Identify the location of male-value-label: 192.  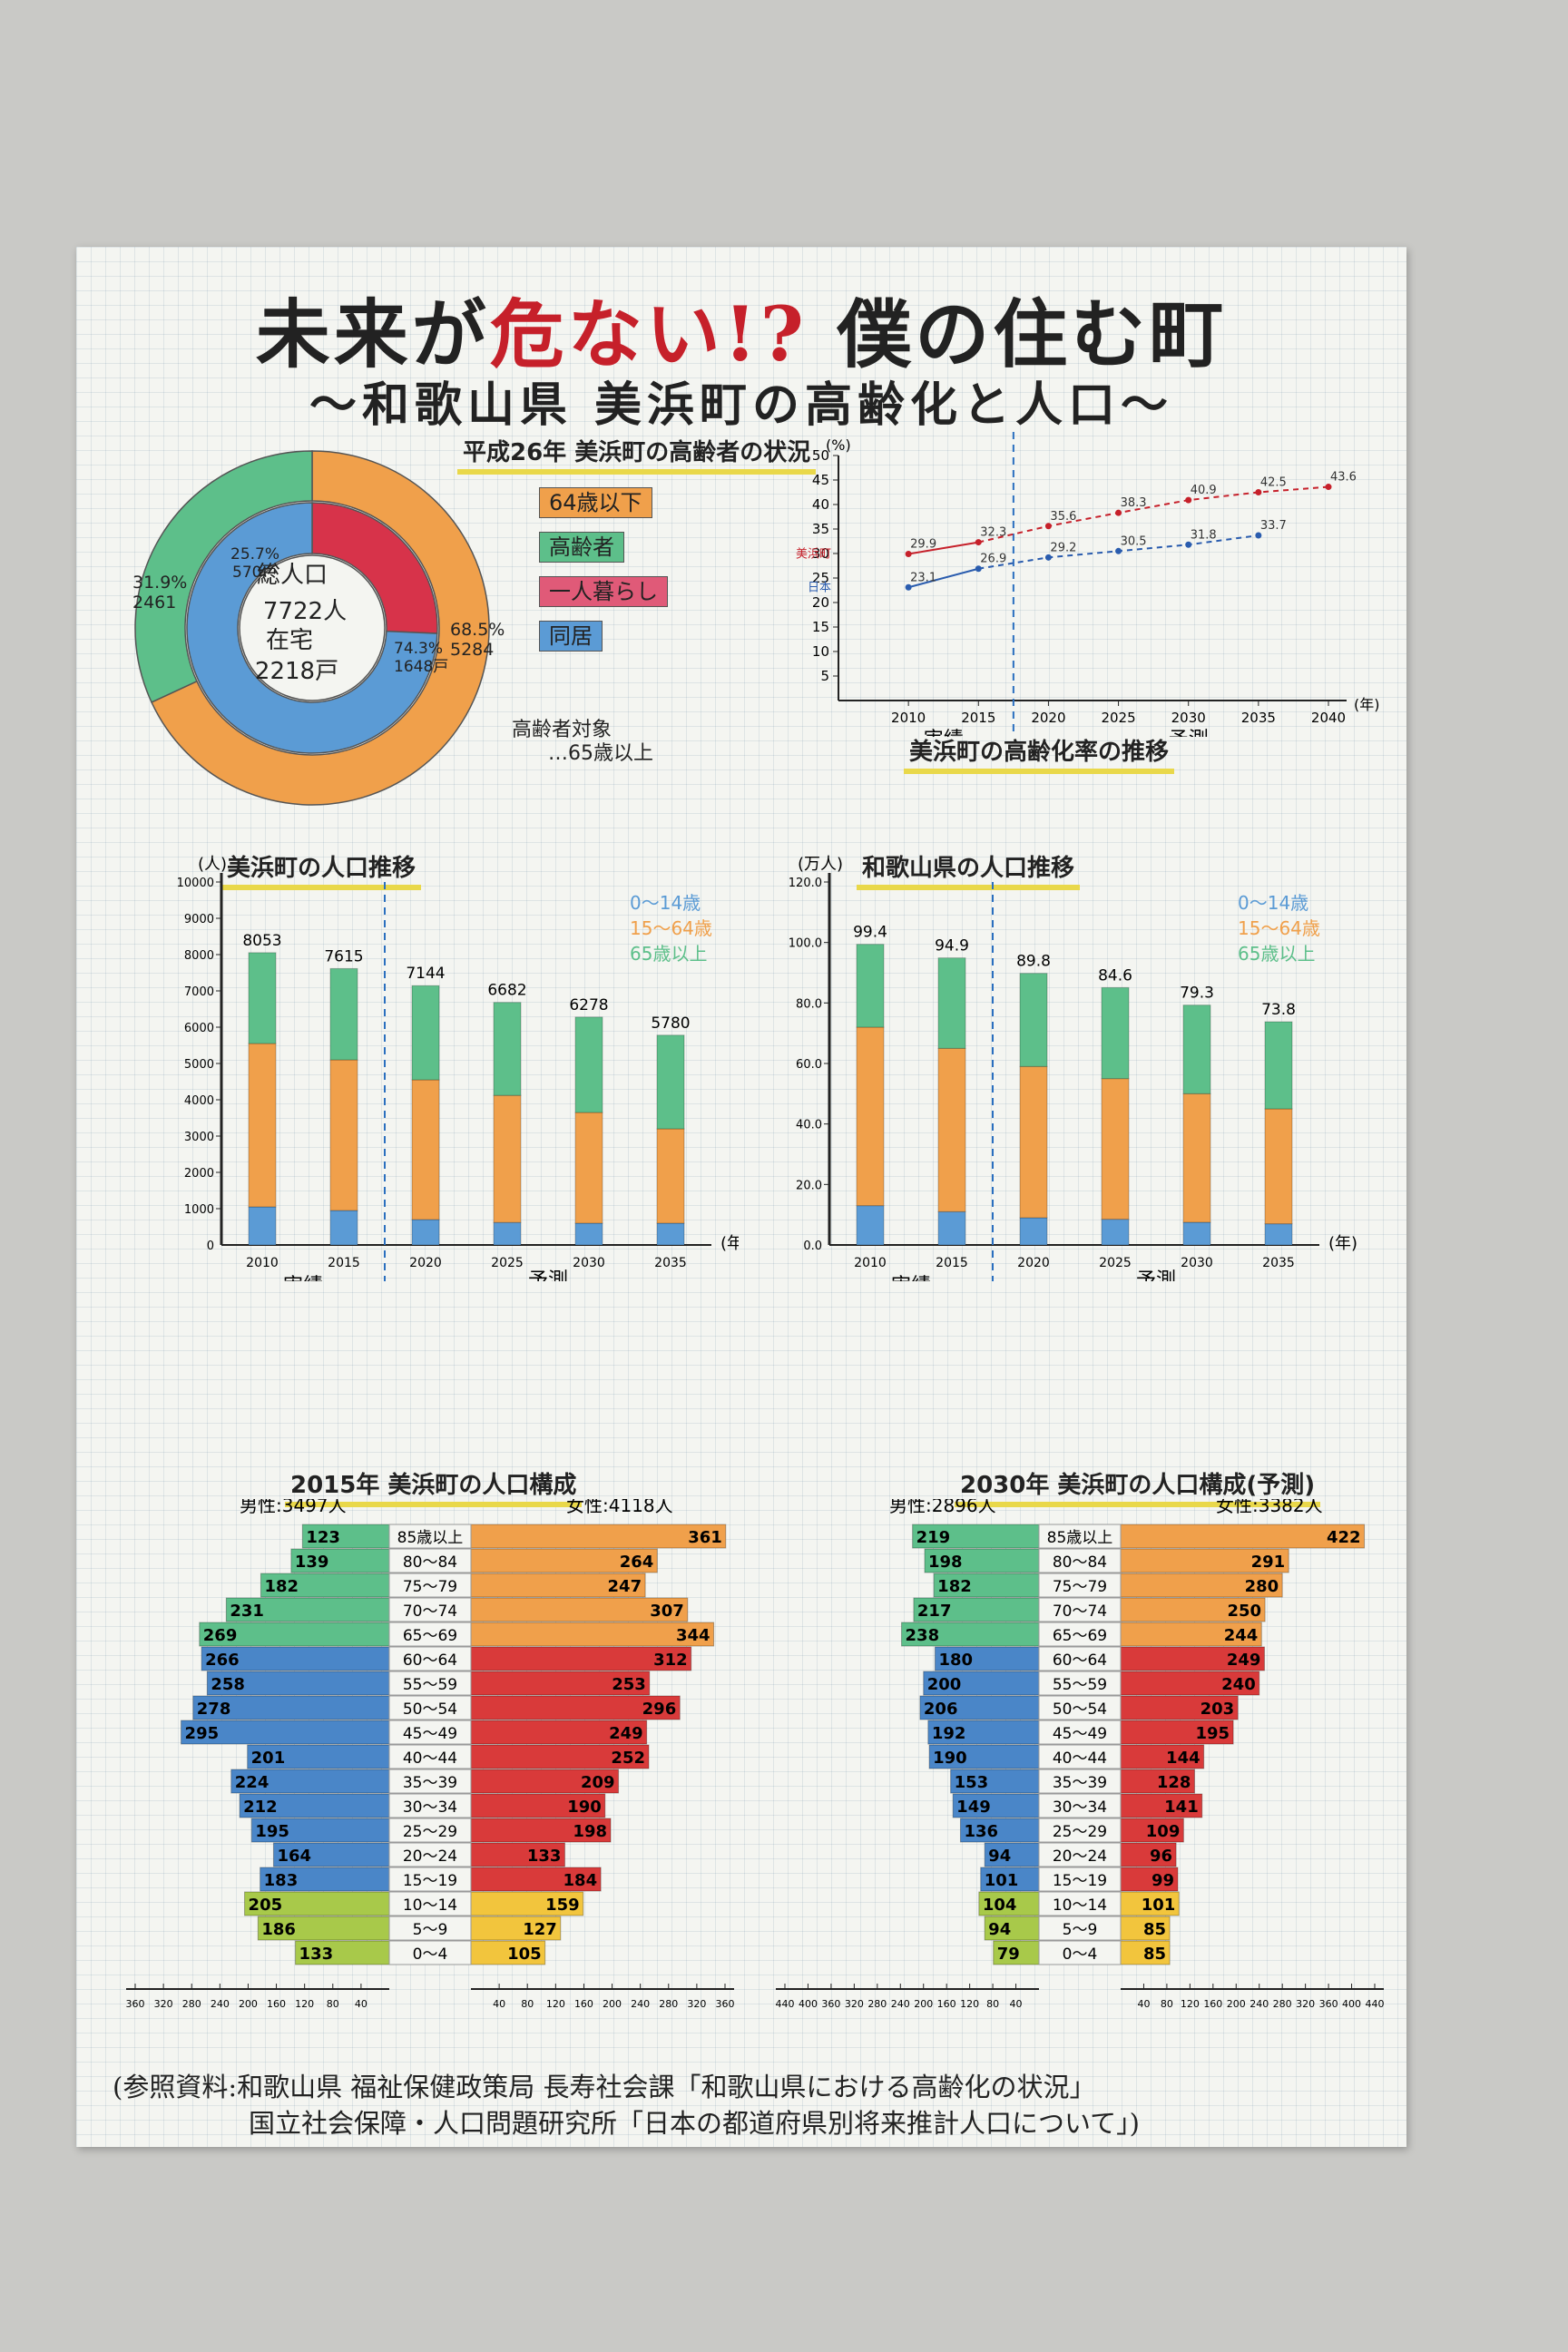
(949, 1733).